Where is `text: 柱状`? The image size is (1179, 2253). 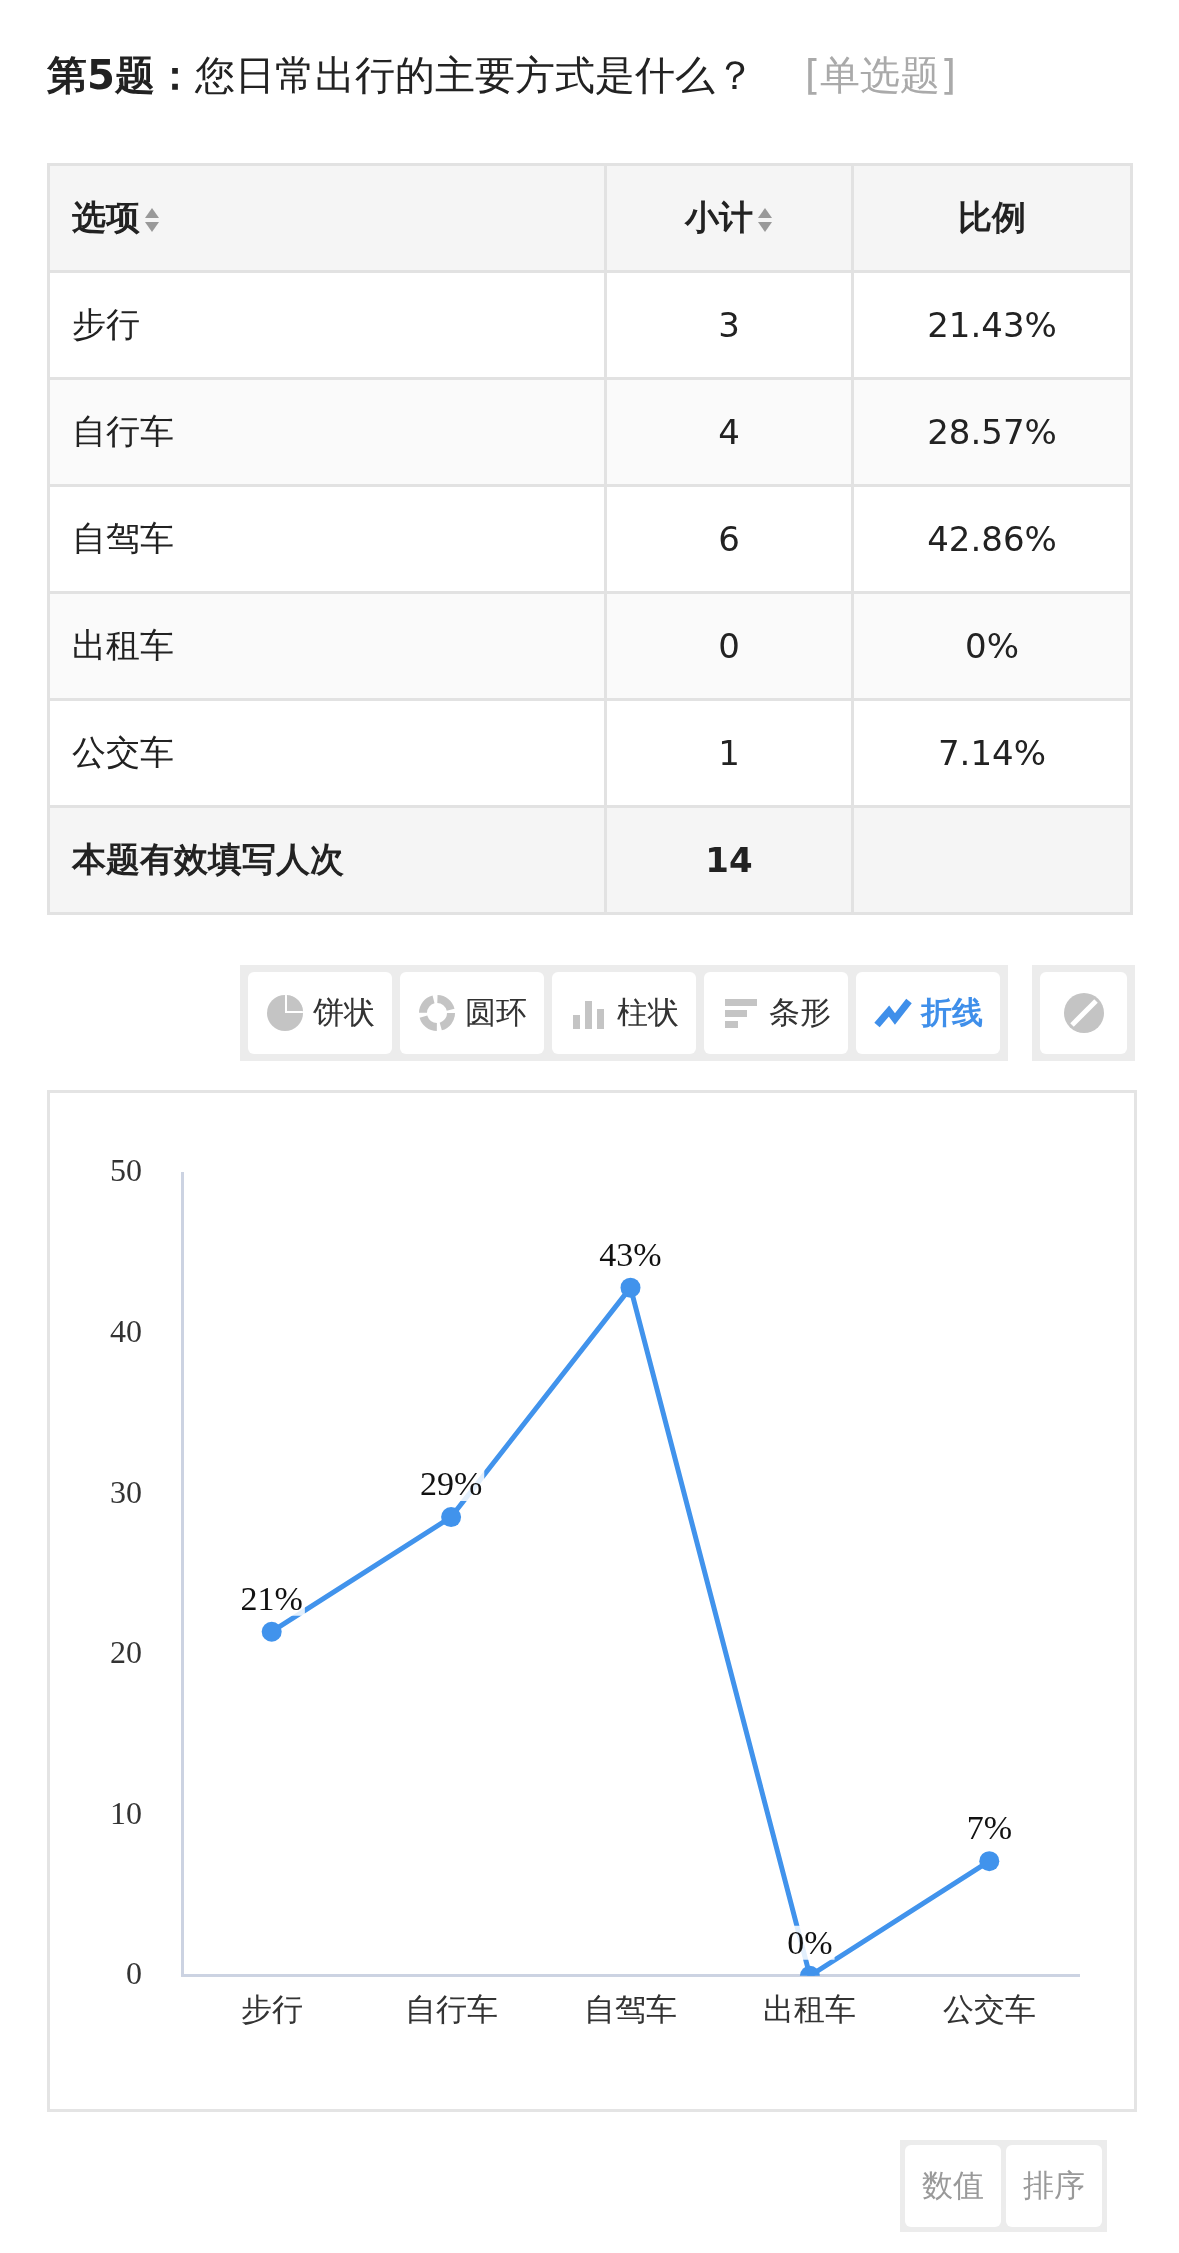 text: 柱状 is located at coordinates (648, 1012).